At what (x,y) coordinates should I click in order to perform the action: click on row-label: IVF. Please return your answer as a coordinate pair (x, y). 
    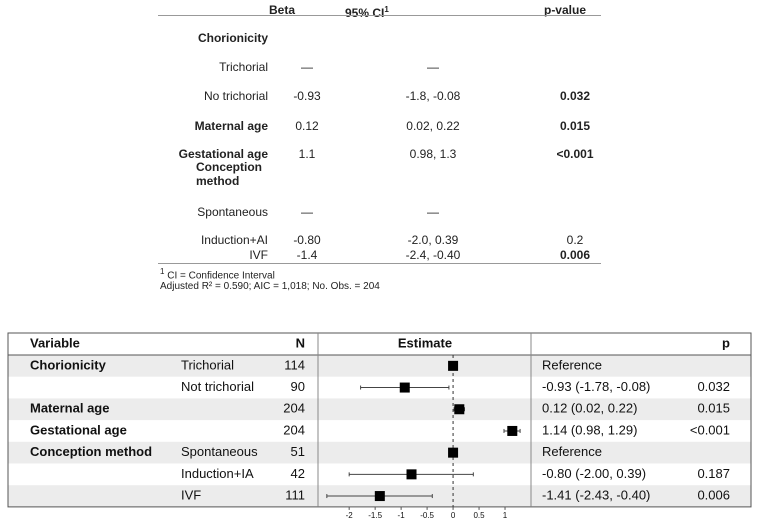
    Looking at the image, I should click on (218, 255).